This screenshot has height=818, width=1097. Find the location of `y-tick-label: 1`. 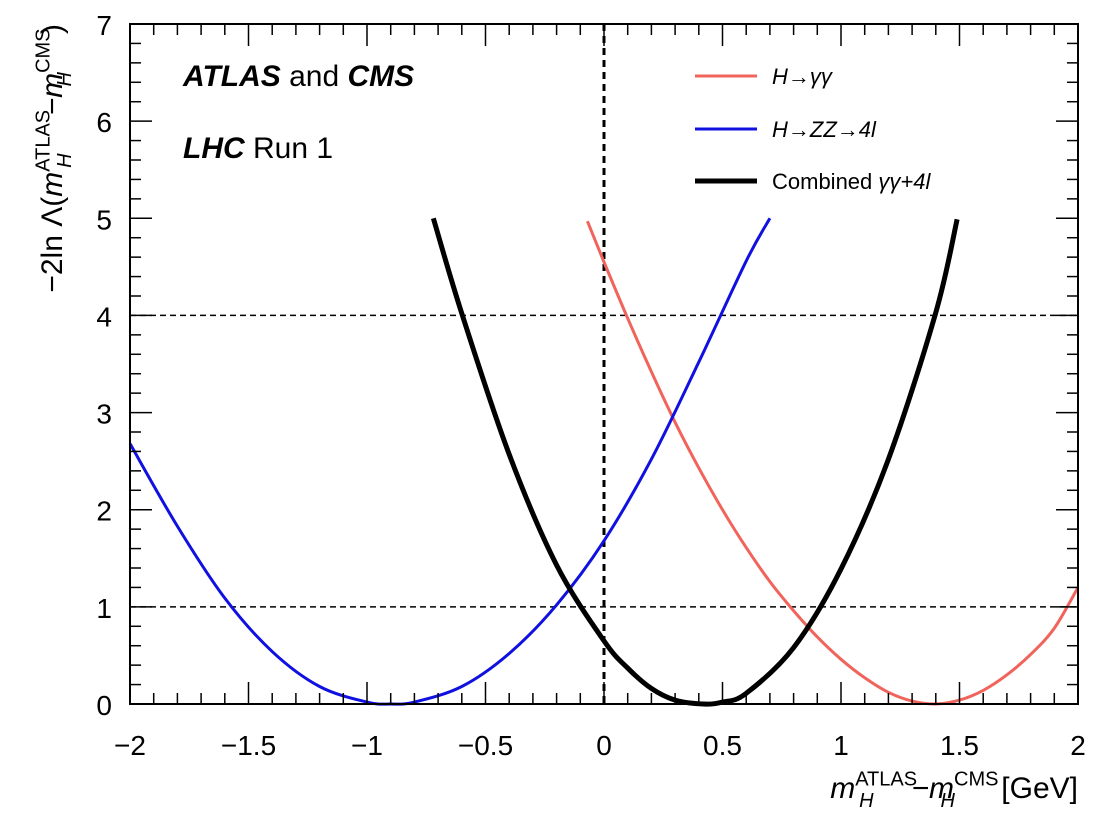

y-tick-label: 1 is located at coordinates (104, 608).